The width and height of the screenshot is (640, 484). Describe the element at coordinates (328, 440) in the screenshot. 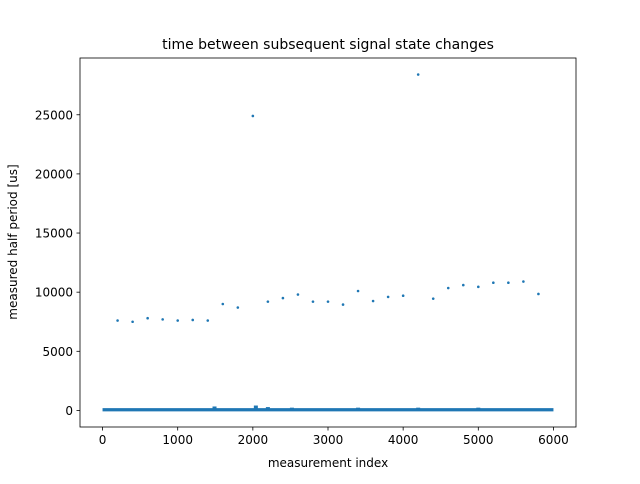

I see `x-tick-label: 3000` at that location.